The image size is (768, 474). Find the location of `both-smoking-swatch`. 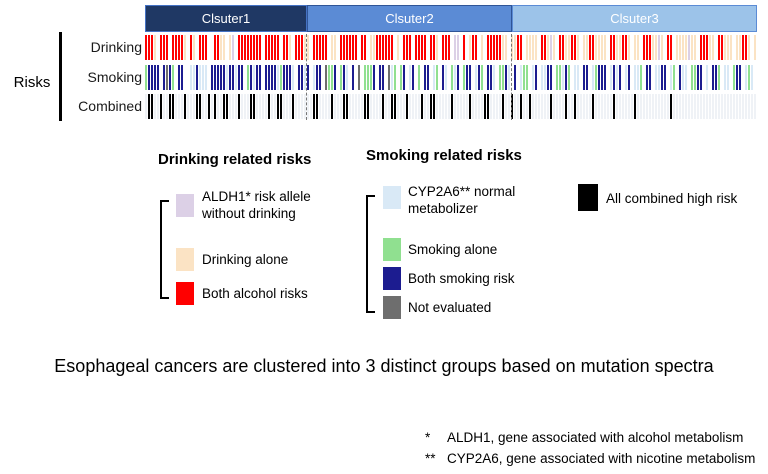

both-smoking-swatch is located at coordinates (392, 278).